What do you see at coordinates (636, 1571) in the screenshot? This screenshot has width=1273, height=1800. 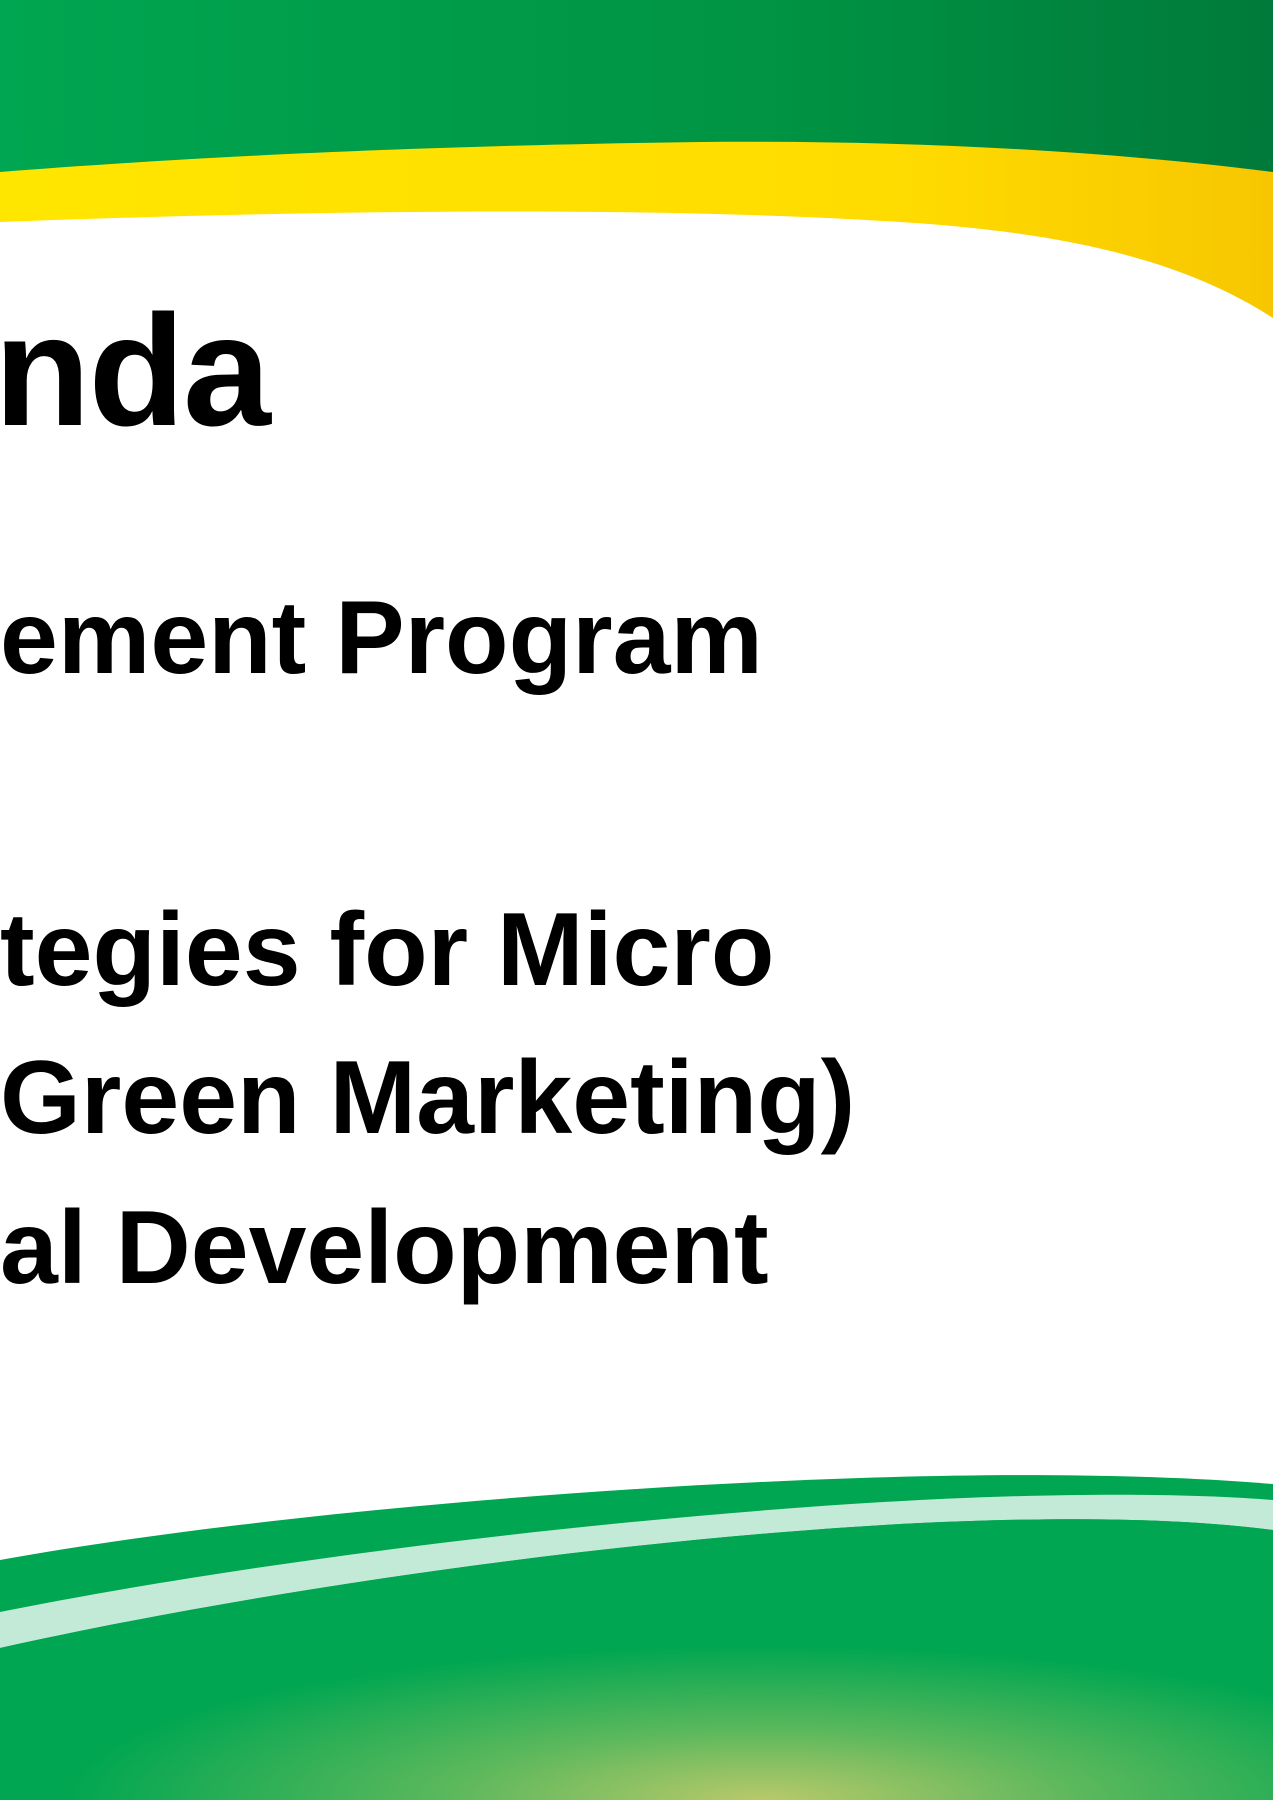 I see `bottom-mint-stripe` at bounding box center [636, 1571].